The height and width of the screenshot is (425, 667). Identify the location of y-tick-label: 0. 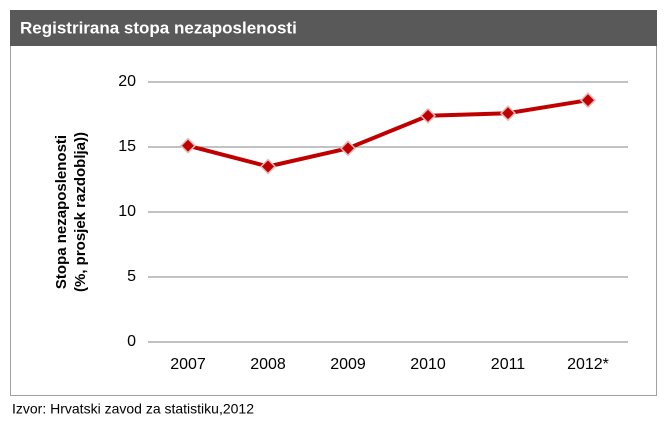
(131, 341).